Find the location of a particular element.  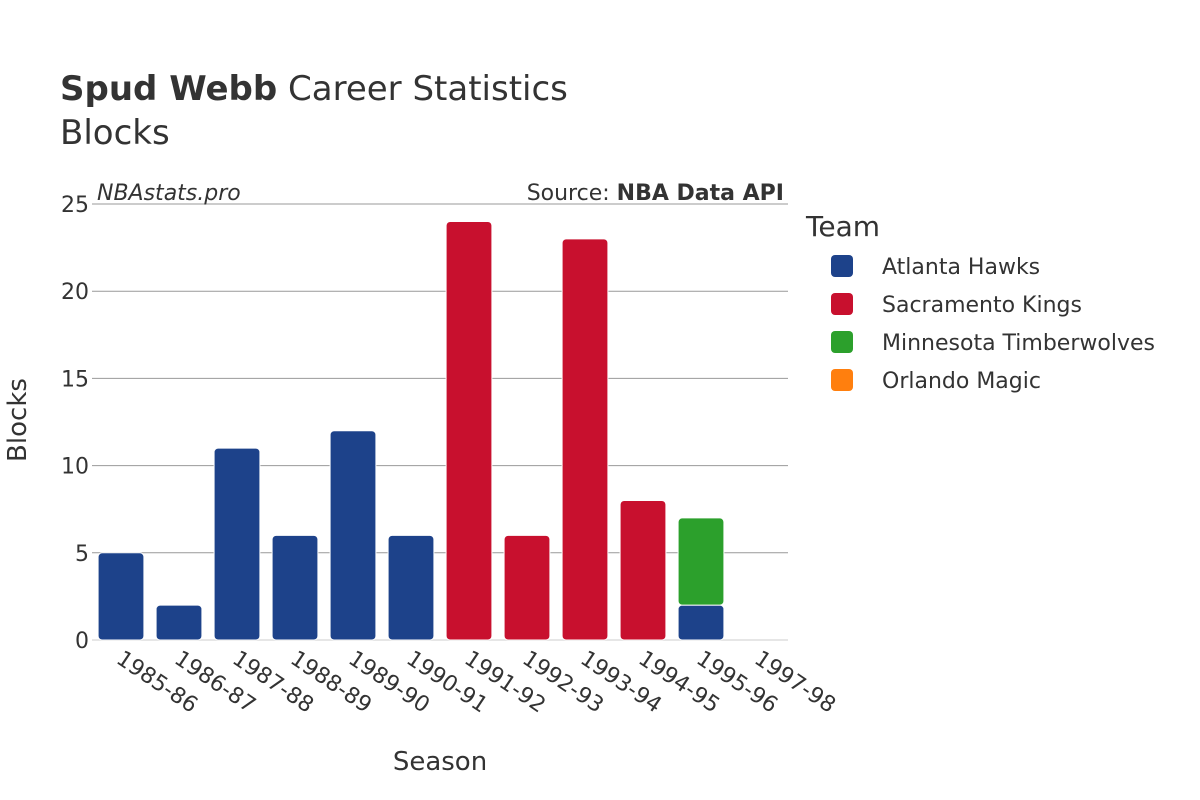

source-prefix: Source: is located at coordinates (572, 193).